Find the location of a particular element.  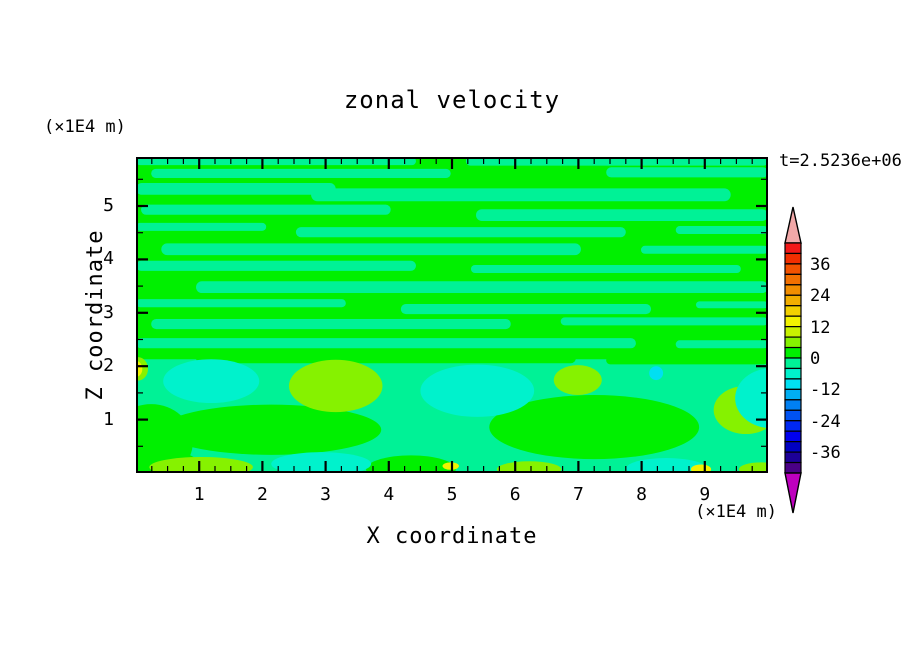

x-tick-label: 4 is located at coordinates (389, 494).